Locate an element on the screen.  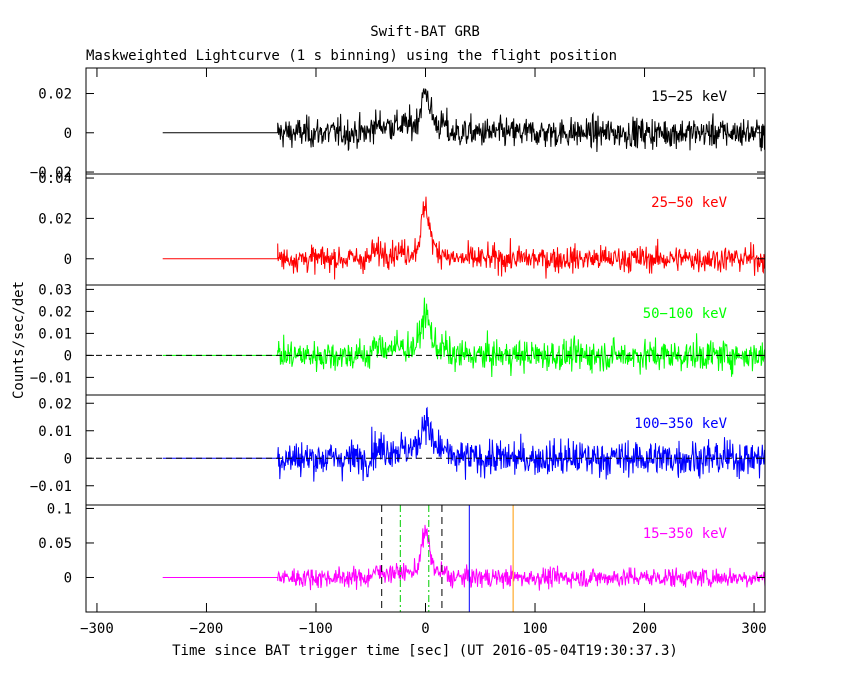
legend-label: 25−50 keV is located at coordinates (689, 203).